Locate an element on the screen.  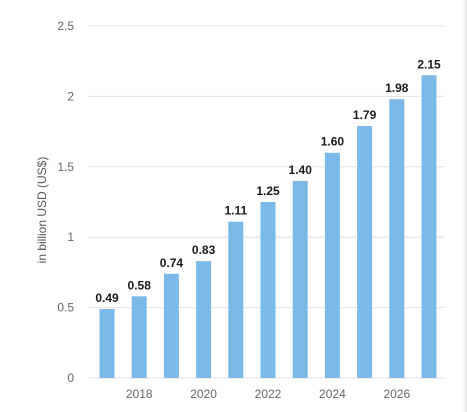
data-label: 0.74 is located at coordinates (172, 263).